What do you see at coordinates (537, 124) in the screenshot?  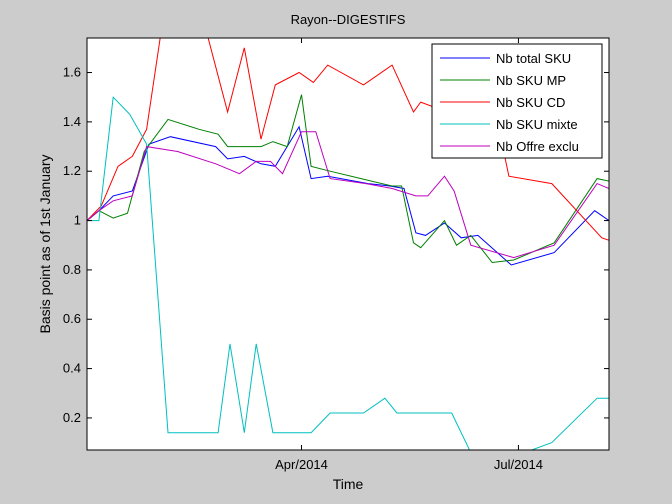 I see `legend-label-4: Nb SKU mixte` at bounding box center [537, 124].